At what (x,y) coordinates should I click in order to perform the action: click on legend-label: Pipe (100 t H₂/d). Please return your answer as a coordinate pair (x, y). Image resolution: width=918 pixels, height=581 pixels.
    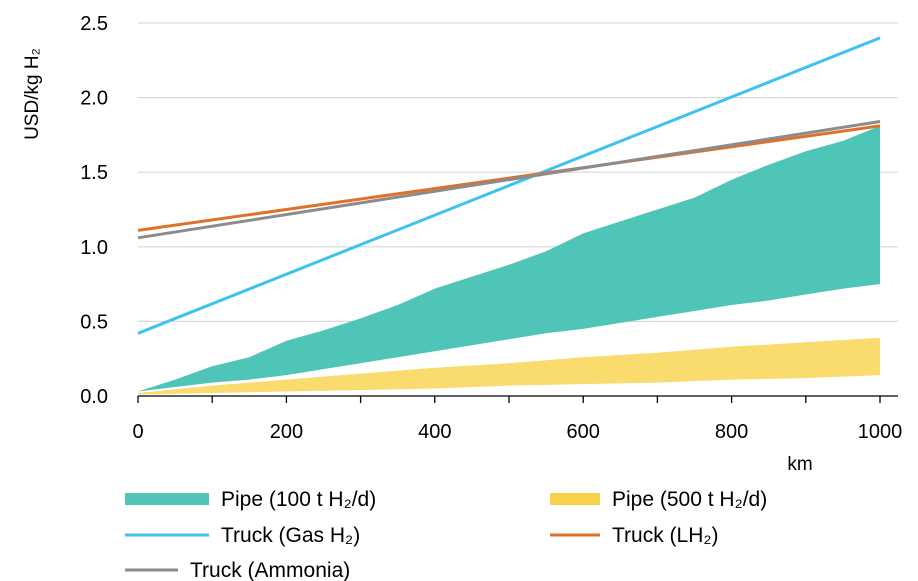
    Looking at the image, I should click on (298, 499).